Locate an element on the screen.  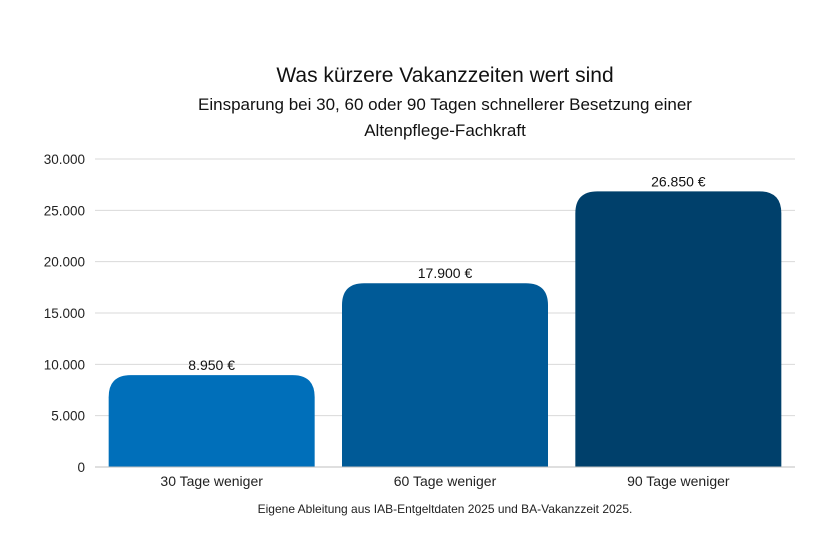
y-tick-label: 15.000 is located at coordinates (64, 313).